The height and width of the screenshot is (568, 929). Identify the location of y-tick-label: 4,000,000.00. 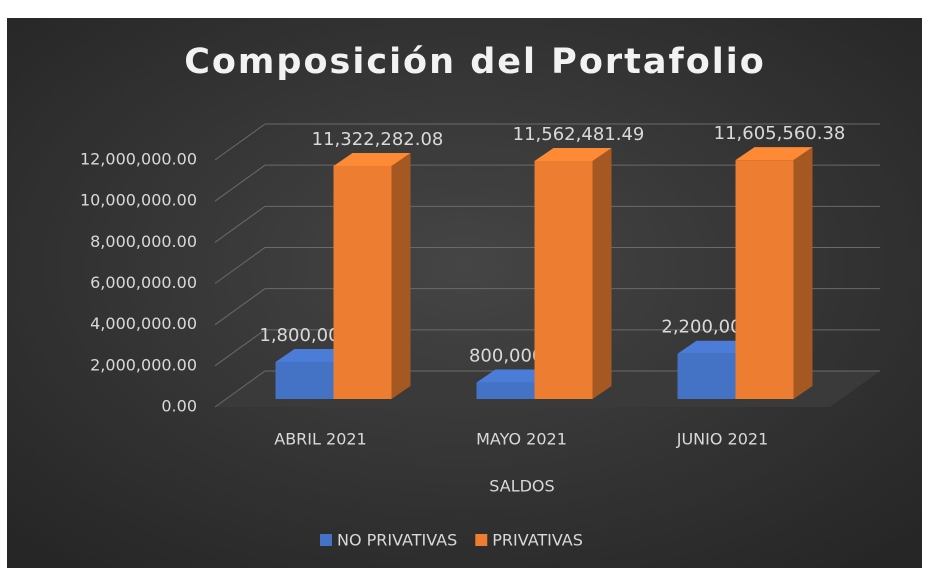
(143, 323).